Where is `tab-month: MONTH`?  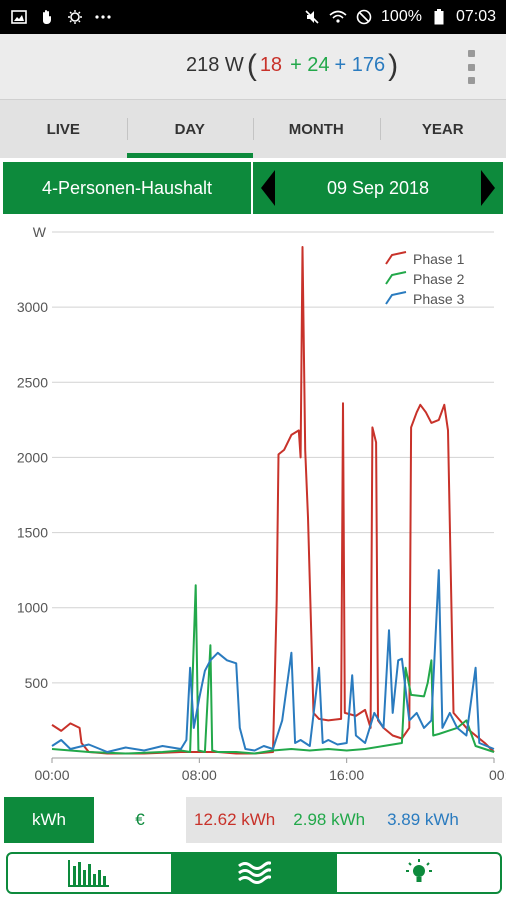
tab-month: MONTH is located at coordinates (316, 129).